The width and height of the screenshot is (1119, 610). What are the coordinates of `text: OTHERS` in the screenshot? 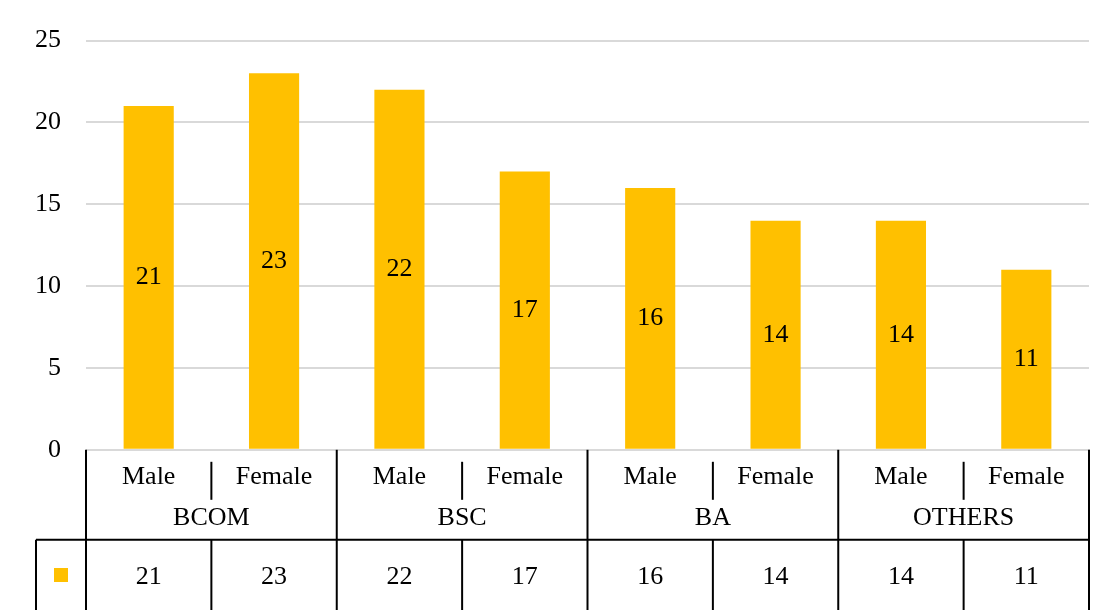 It's located at (964, 516).